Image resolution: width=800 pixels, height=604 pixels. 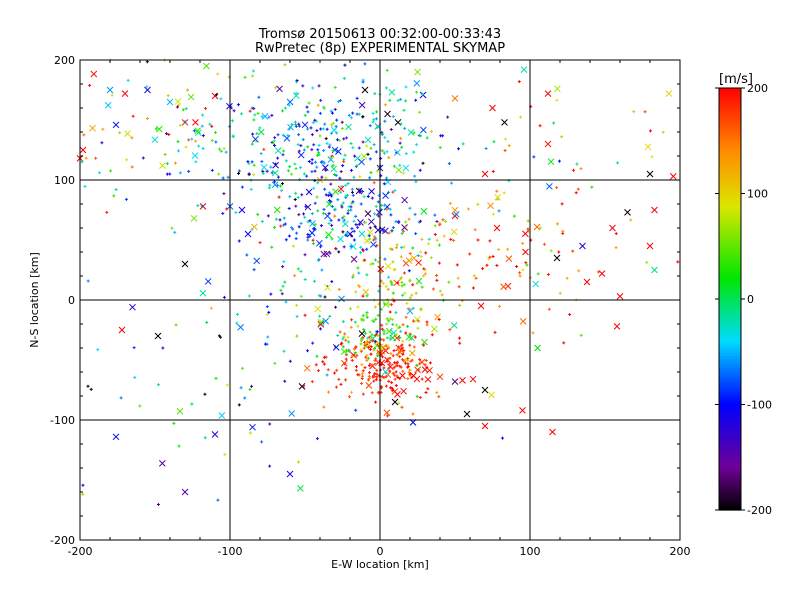 What do you see at coordinates (736, 79) in the screenshot?
I see `colorbar-label: [m/s]` at bounding box center [736, 79].